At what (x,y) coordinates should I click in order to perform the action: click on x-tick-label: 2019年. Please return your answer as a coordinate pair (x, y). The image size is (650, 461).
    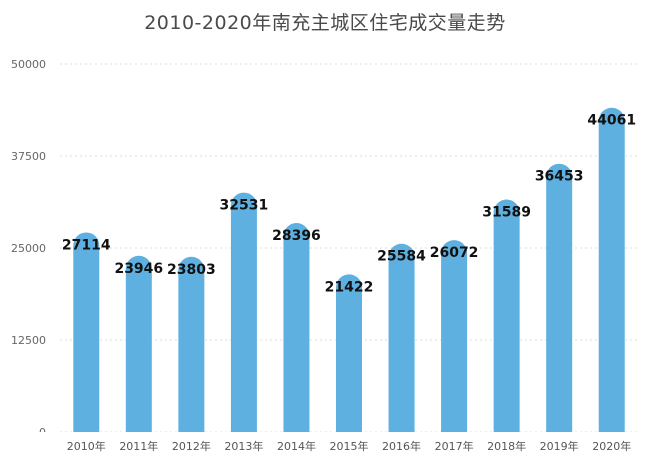
    Looking at the image, I should click on (559, 446).